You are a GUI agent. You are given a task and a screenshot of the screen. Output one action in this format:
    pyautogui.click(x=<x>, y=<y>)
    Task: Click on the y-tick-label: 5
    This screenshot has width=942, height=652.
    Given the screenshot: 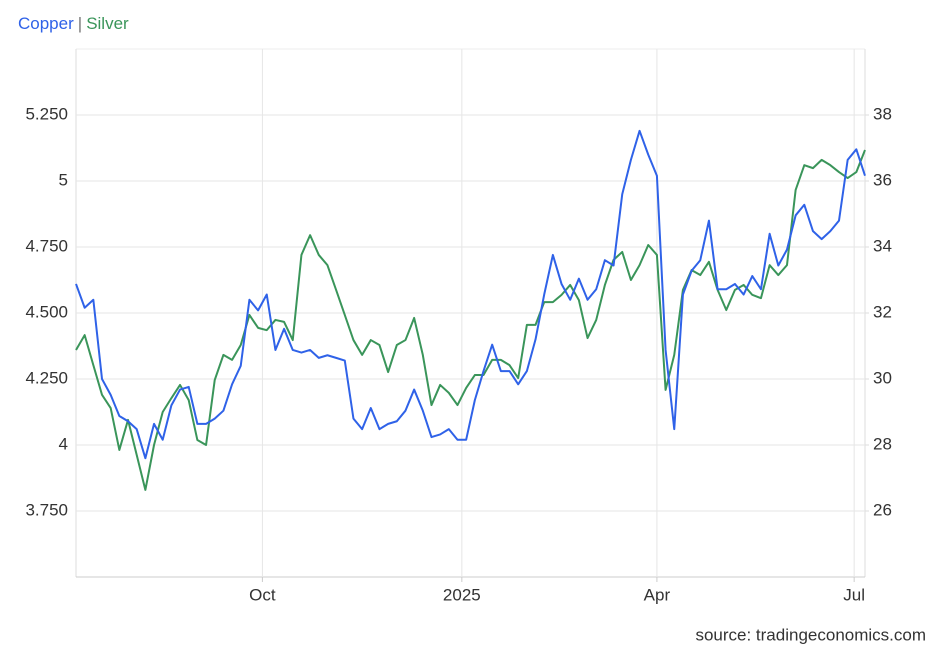 What is the action you would take?
    pyautogui.click(x=63, y=179)
    